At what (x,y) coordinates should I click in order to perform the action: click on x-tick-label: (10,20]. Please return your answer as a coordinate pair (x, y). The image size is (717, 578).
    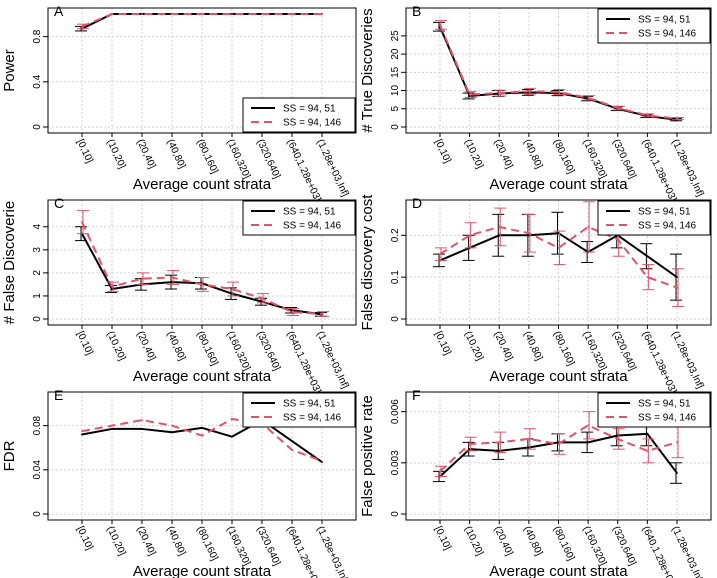
    Looking at the image, I should click on (473, 346).